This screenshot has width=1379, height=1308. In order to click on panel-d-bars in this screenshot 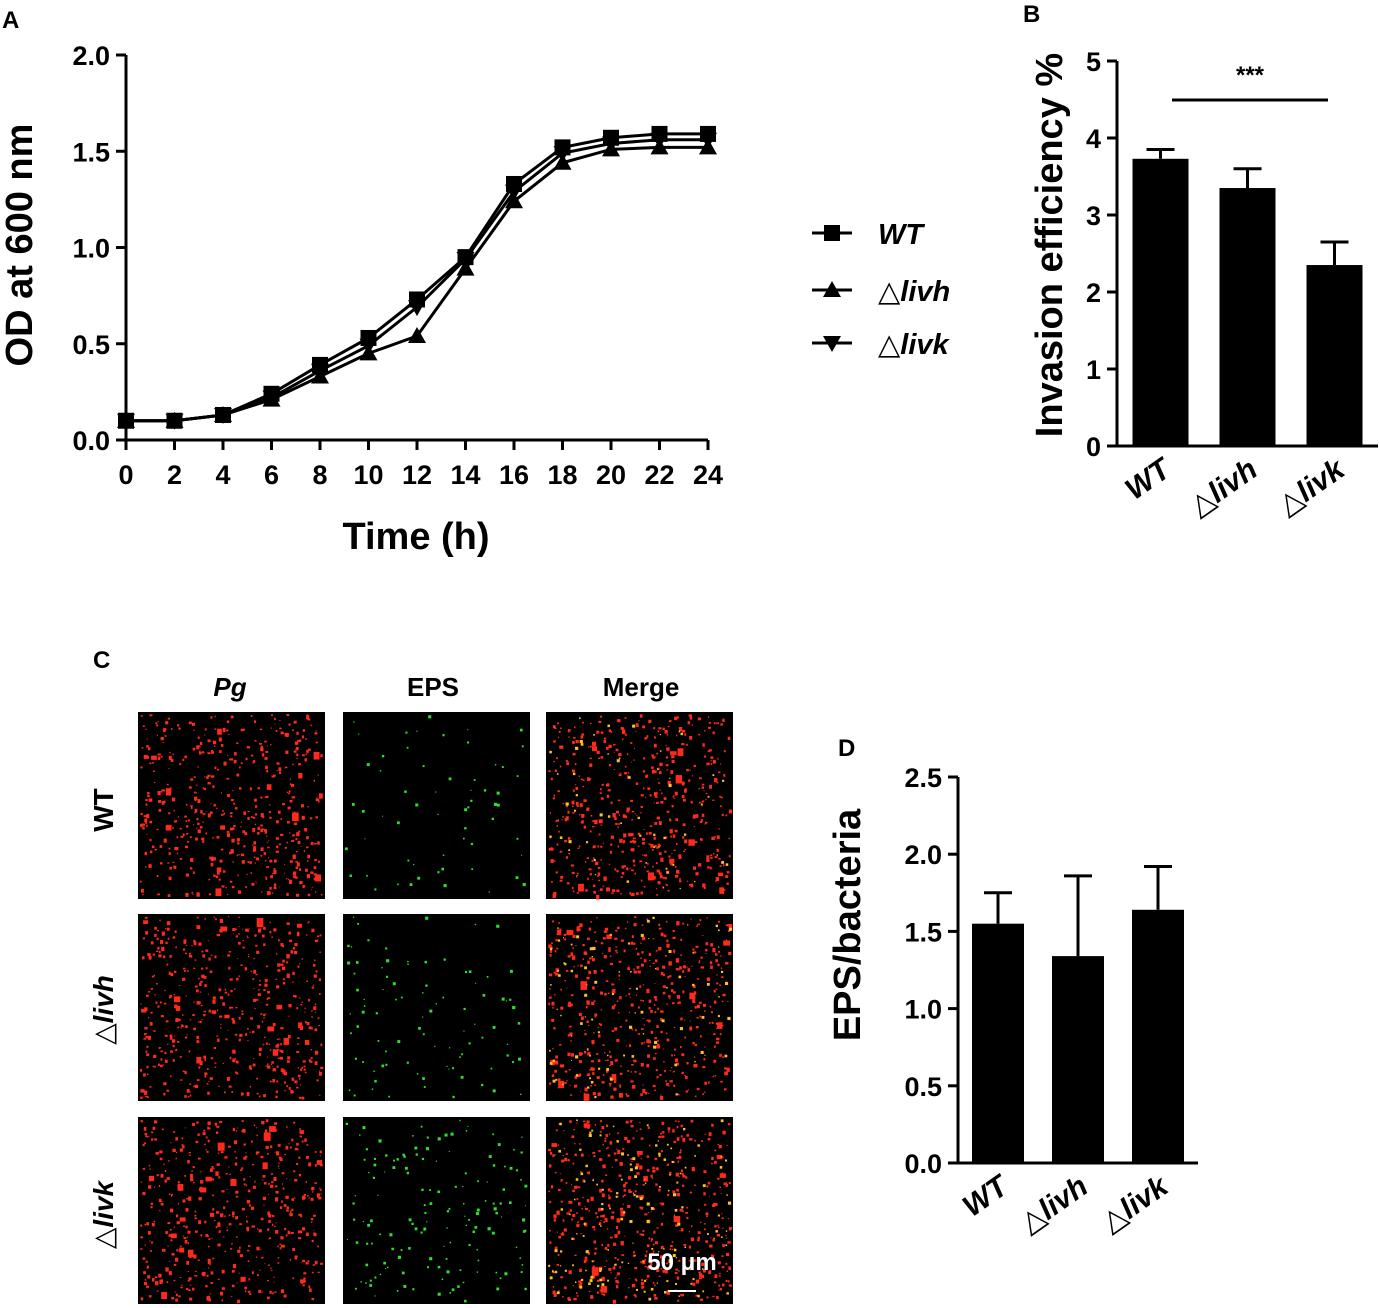, I will do `click(1078, 1014)`.